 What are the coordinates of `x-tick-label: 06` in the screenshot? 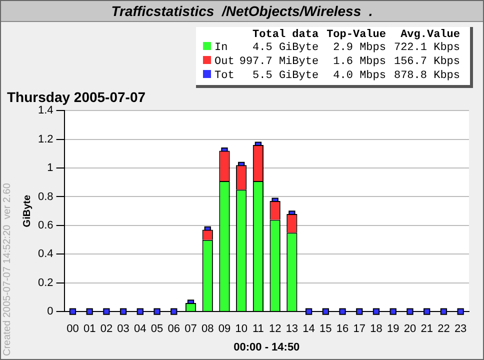 It's located at (174, 329).